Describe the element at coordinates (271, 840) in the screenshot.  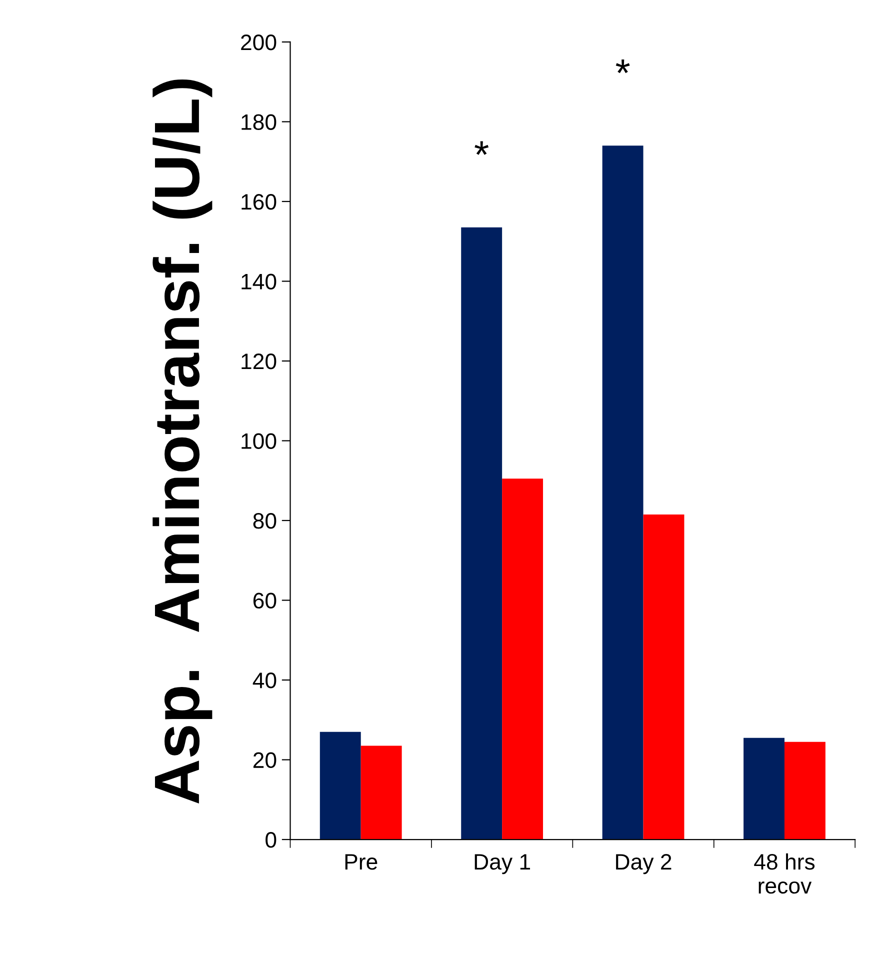
I see `y-tick-label: 0` at that location.